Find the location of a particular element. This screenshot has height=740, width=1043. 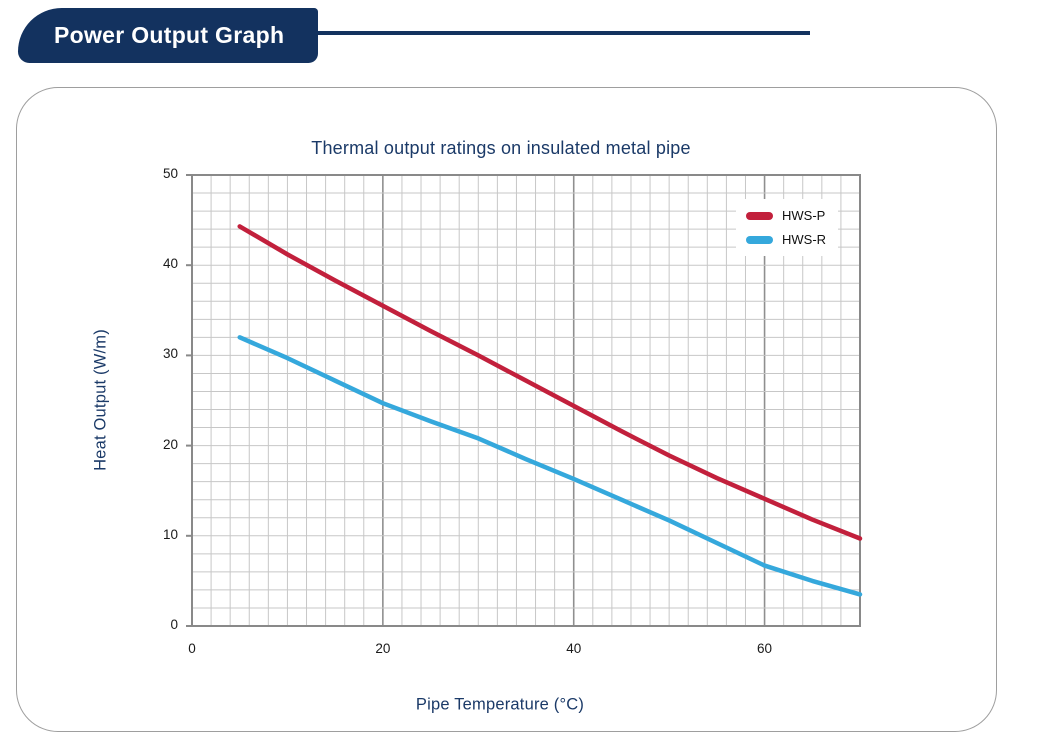

legend-item-hws-r: HWS-R is located at coordinates (786, 239).